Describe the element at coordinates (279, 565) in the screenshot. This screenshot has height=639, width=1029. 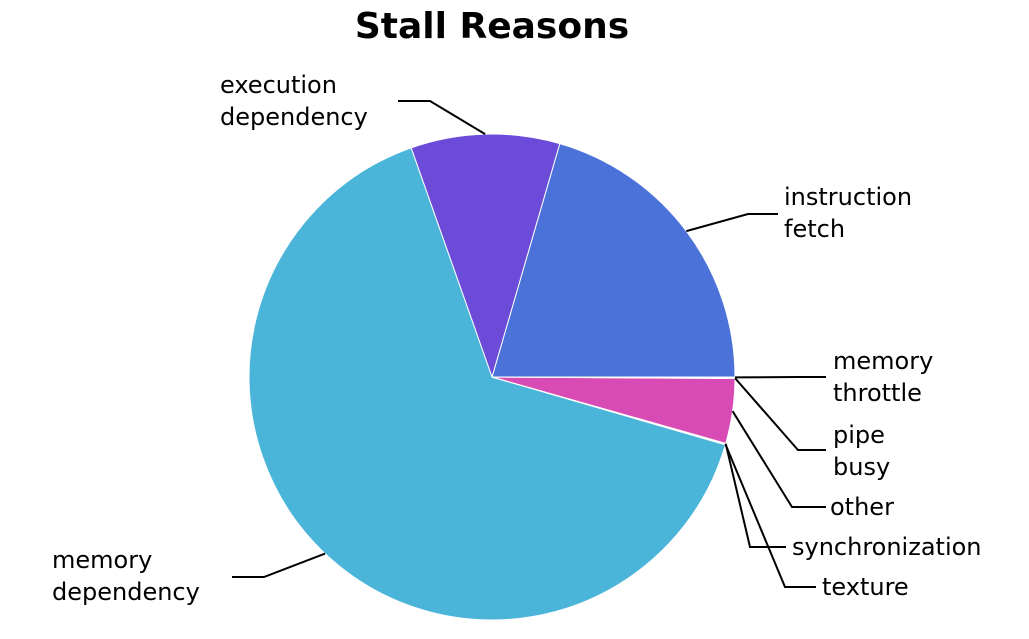
I see `leader-line-memory-dependency` at that location.